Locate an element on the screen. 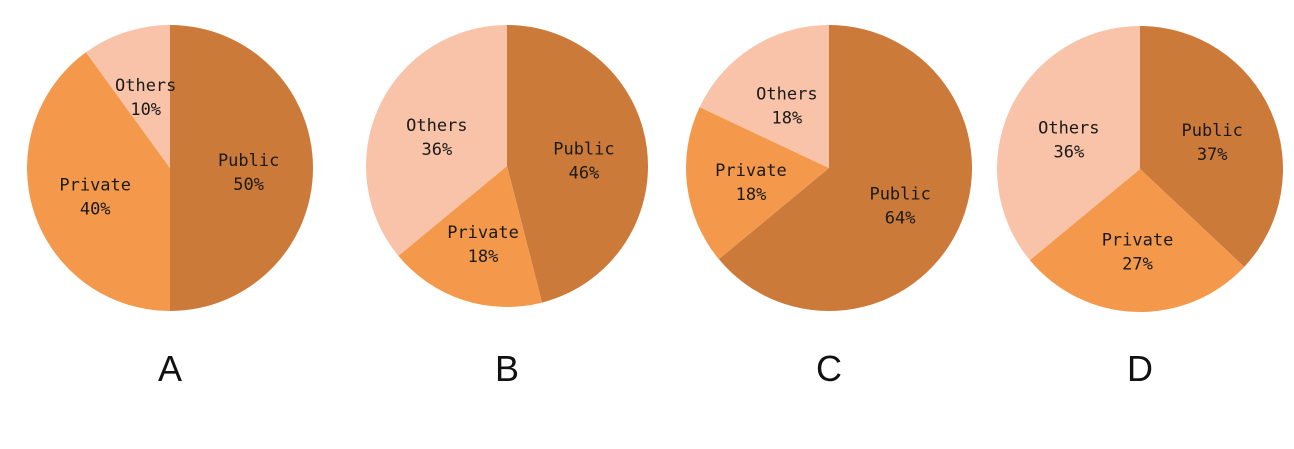 Image resolution: width=1294 pixels, height=449 pixels. slice-percent-label: 10% is located at coordinates (145, 110).